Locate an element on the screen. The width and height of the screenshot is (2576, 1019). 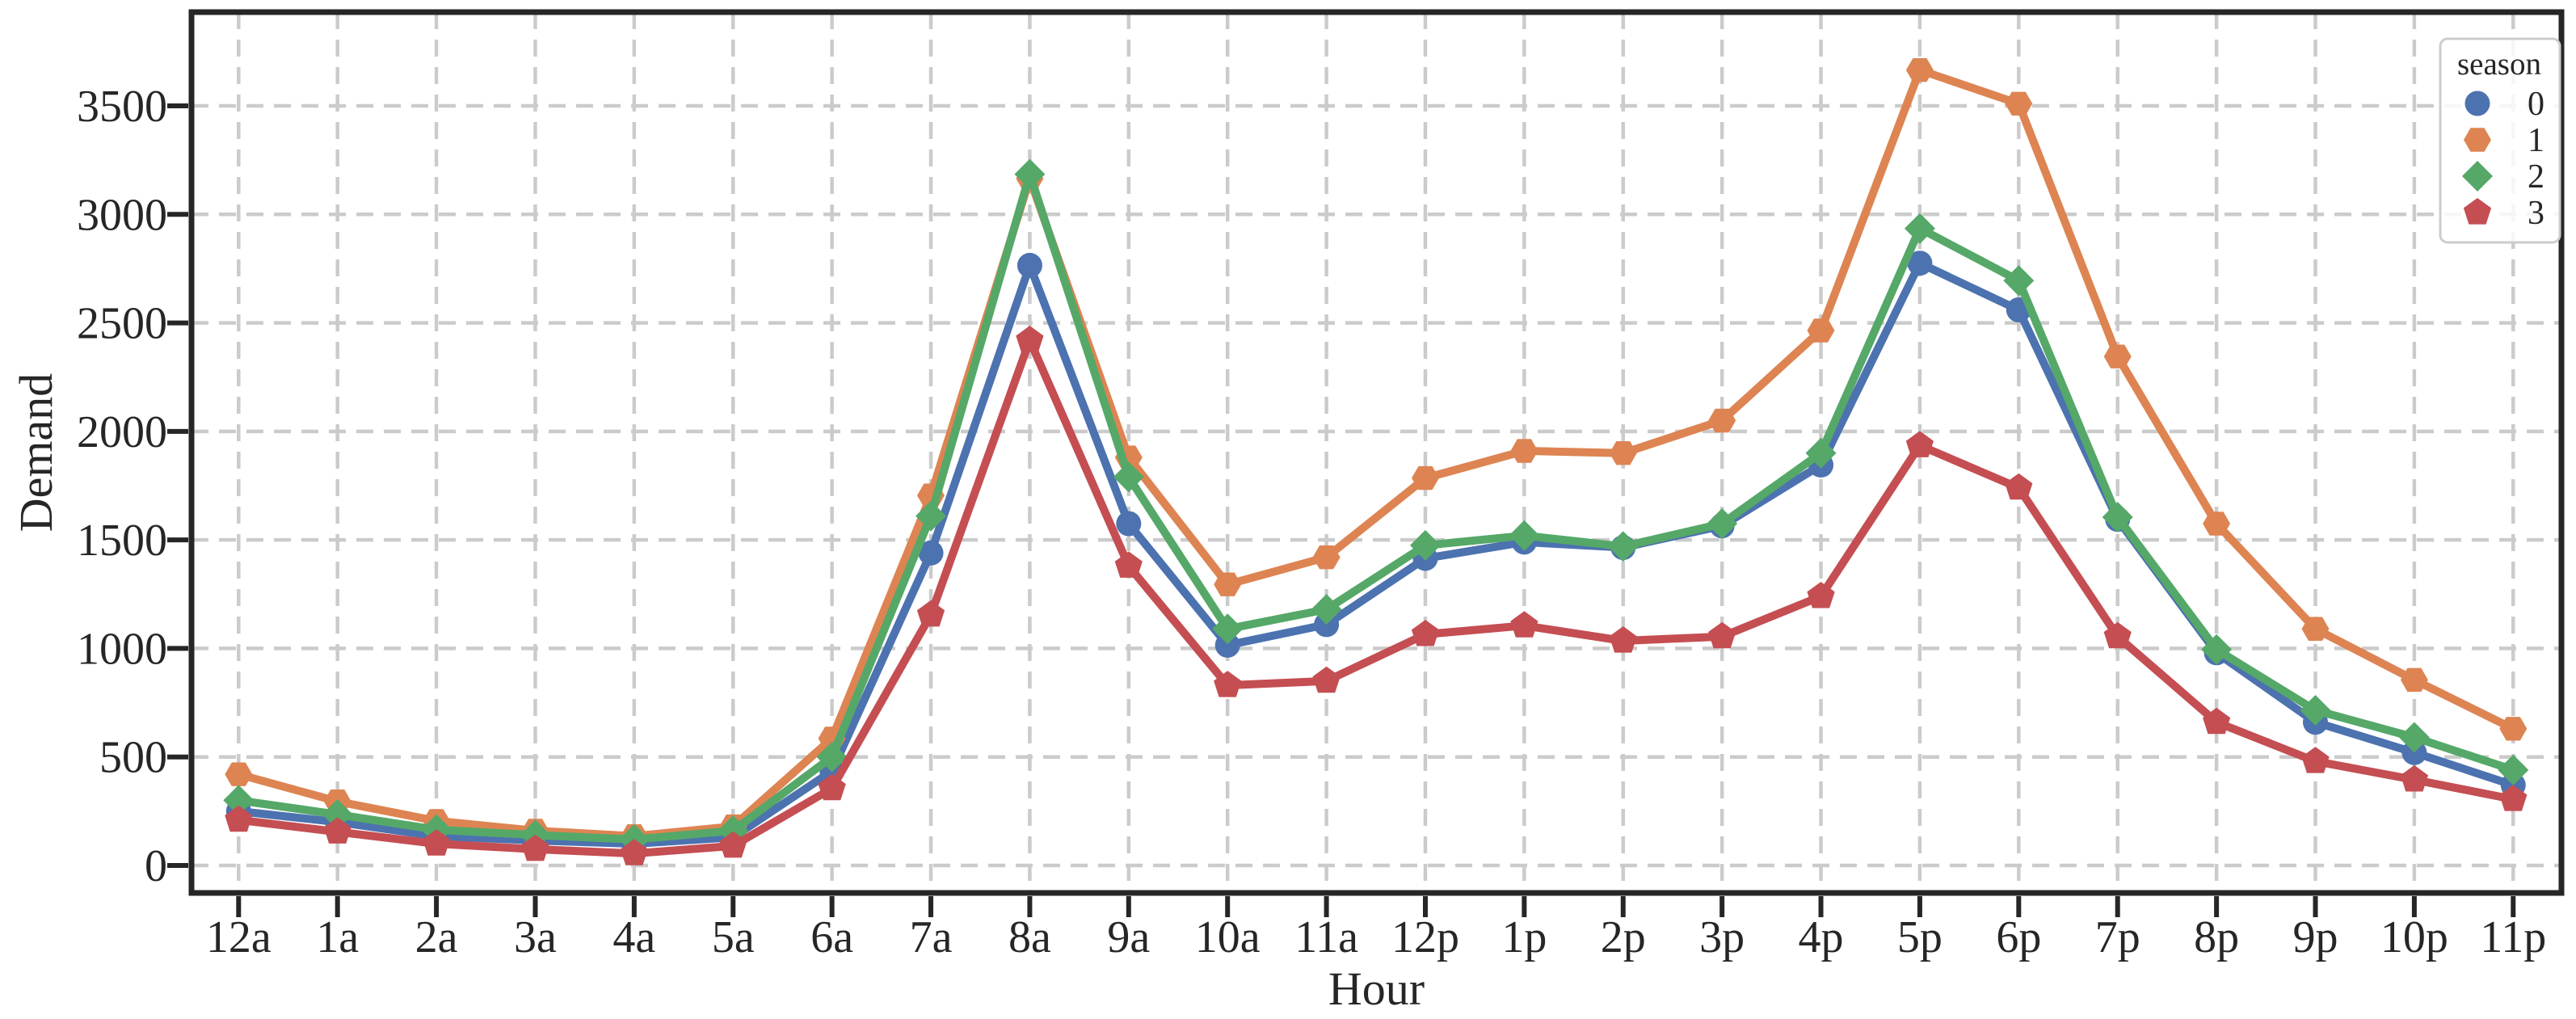
x-tick-label: 12p is located at coordinates (1425, 937).